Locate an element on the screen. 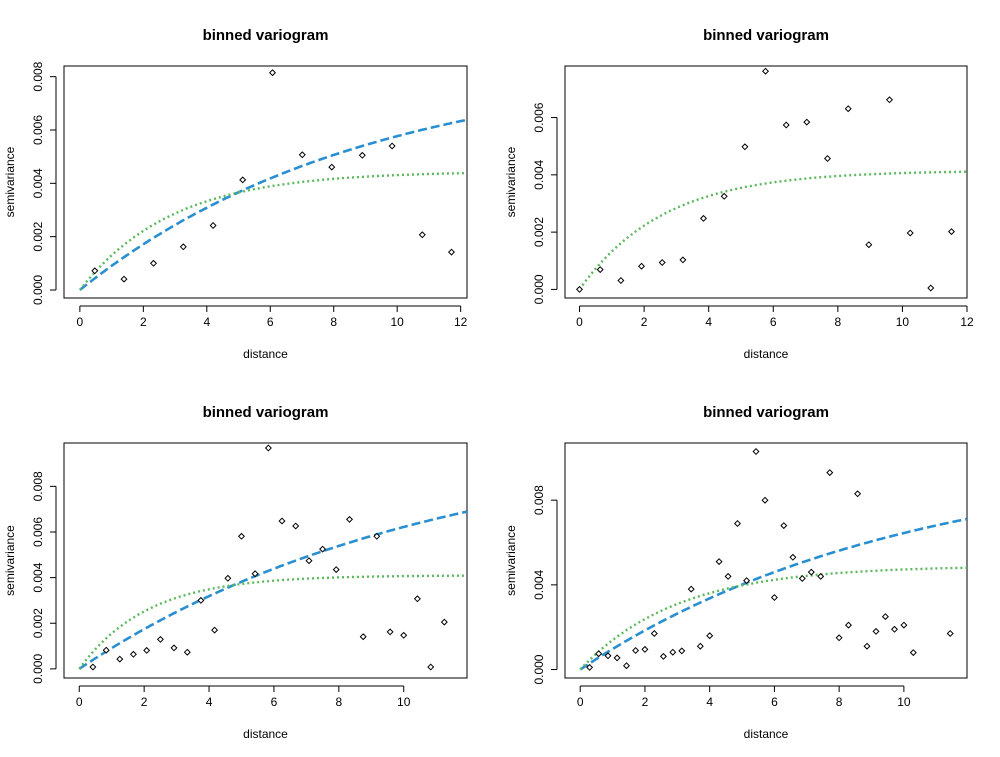 The image size is (1000, 757). plot-frame is located at coordinates (265, 560).